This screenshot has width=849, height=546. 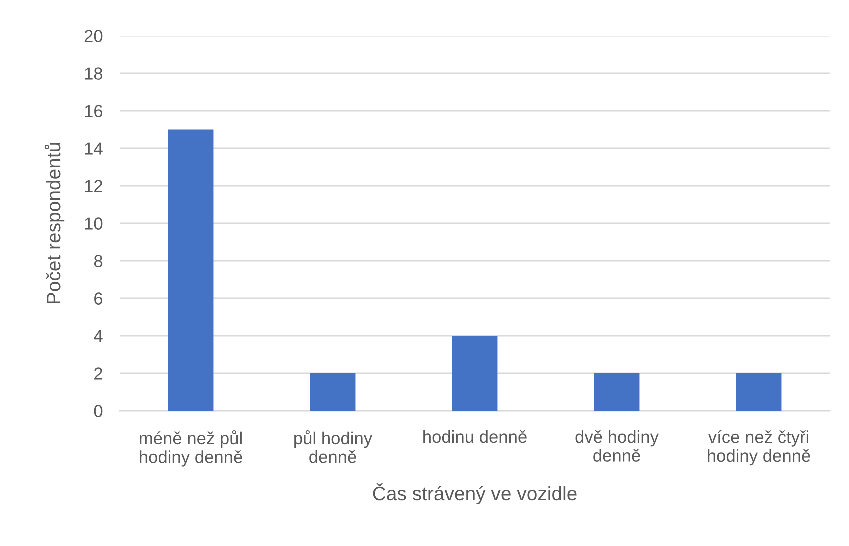 I want to click on x-axis-title: Čas strávený ve vozidle, so click(x=475, y=494).